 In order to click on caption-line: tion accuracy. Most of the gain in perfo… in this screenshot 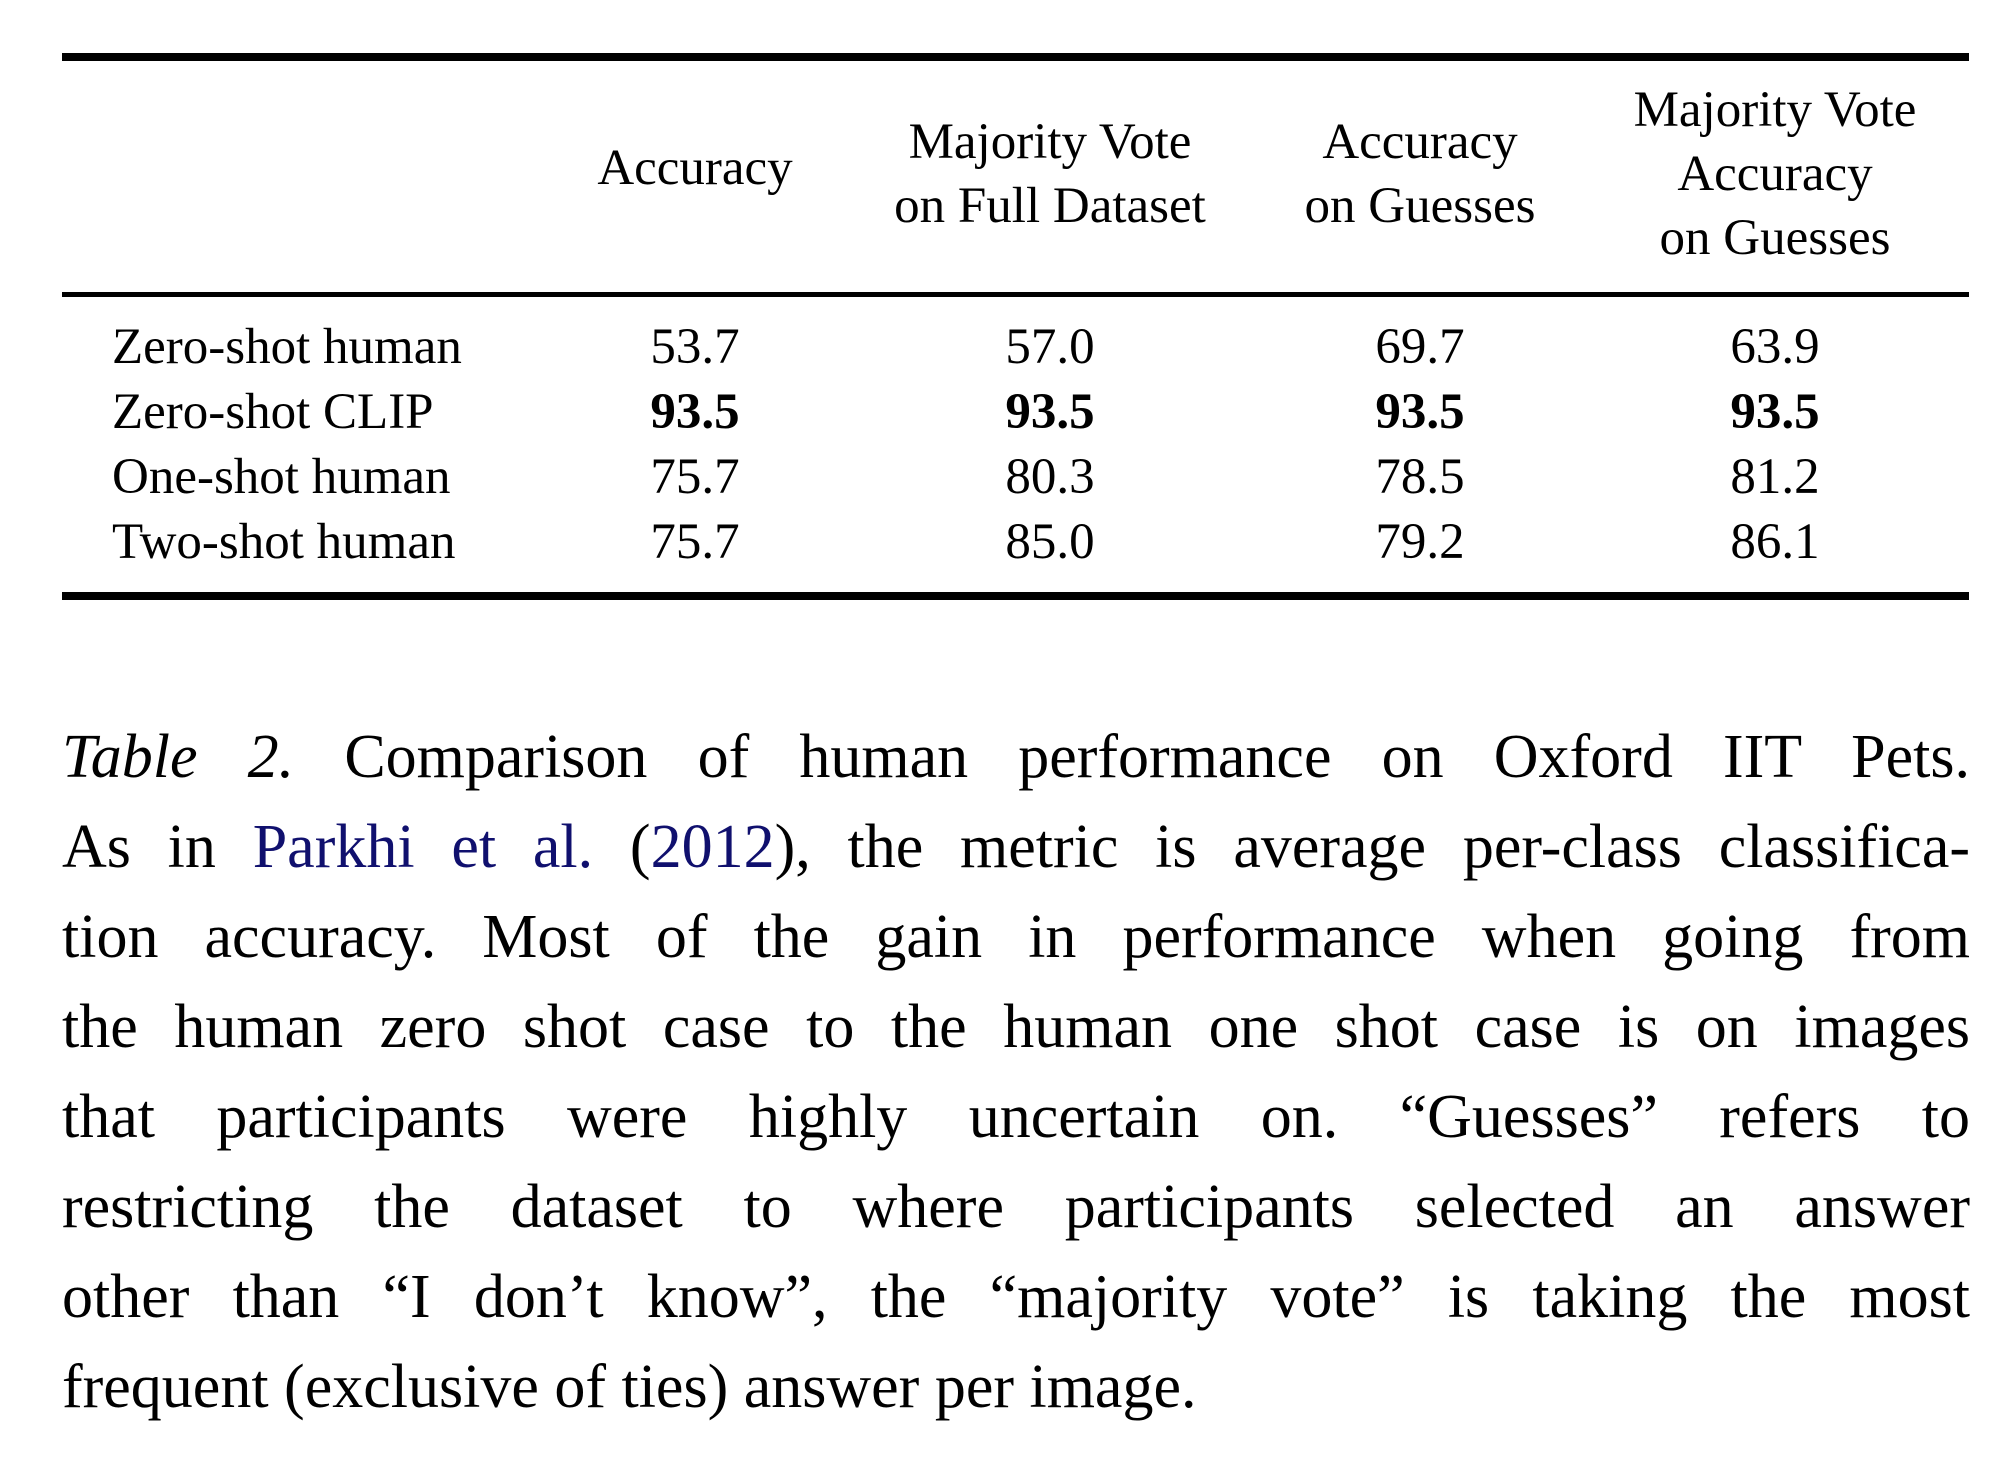, I will do `click(1016, 937)`.